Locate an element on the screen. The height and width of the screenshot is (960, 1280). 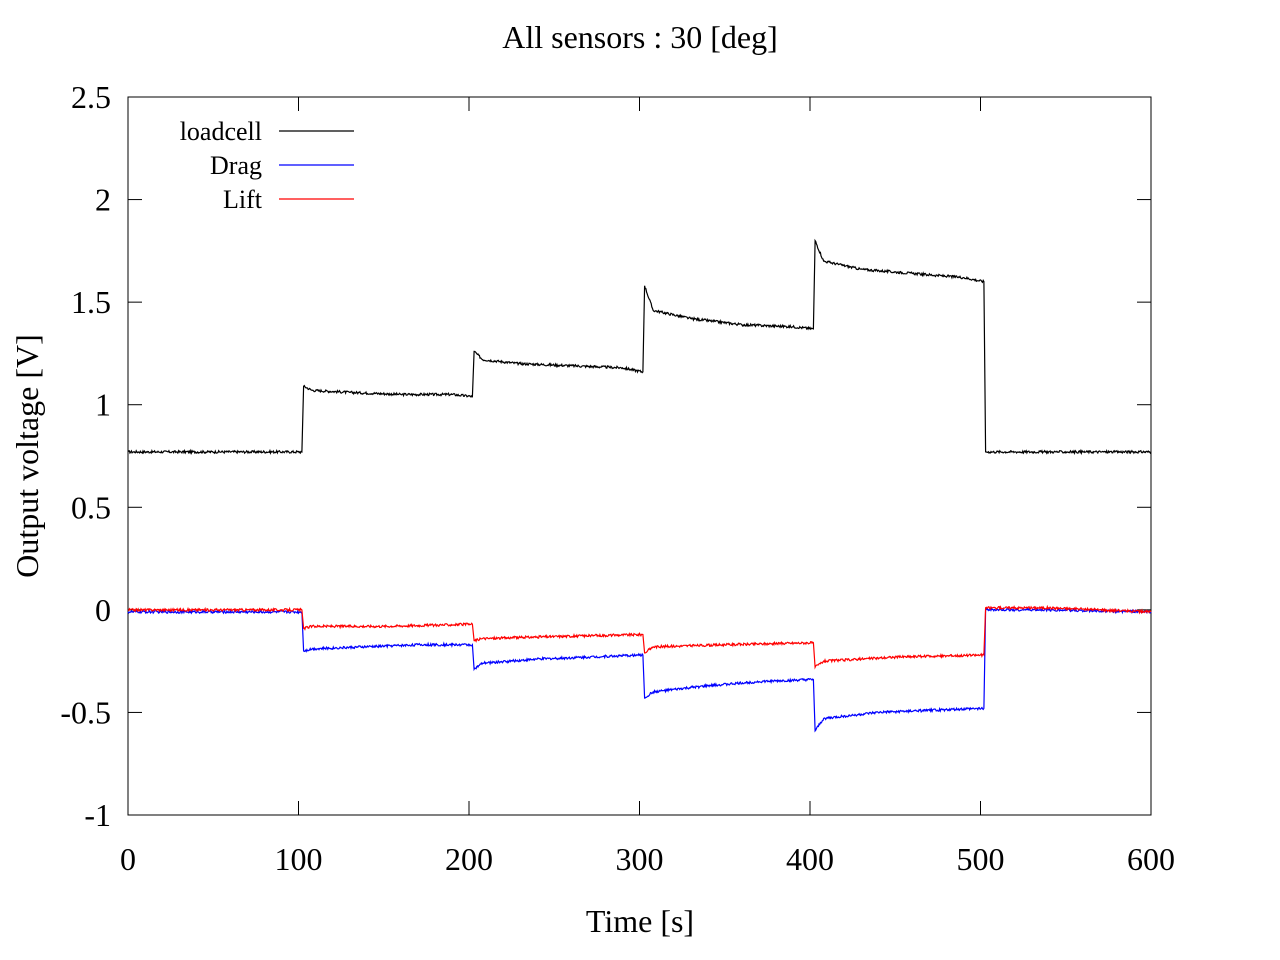
y-tick-label: 2 is located at coordinates (103, 200).